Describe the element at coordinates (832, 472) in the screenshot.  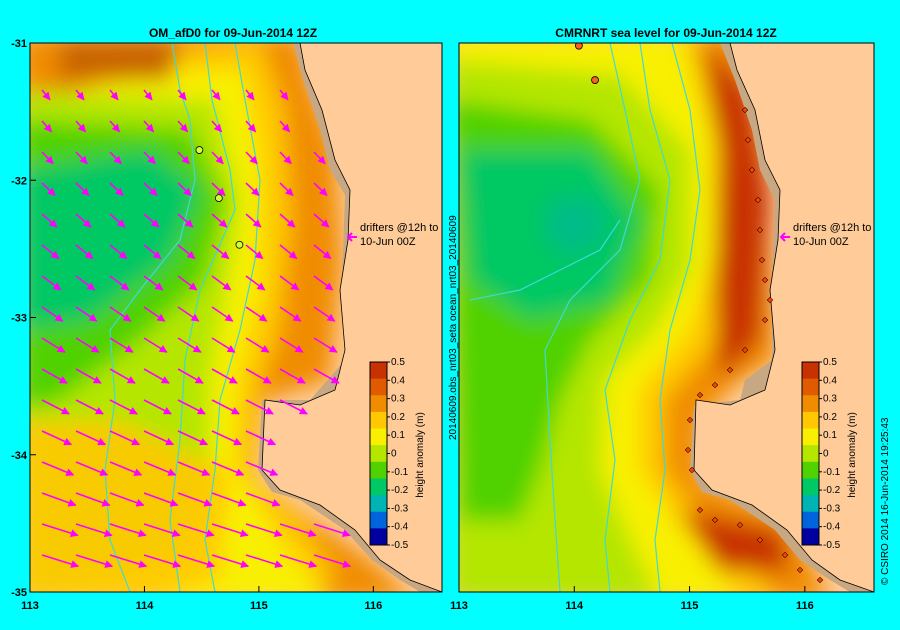
I see `colorbar-tick-label: -0.1` at that location.